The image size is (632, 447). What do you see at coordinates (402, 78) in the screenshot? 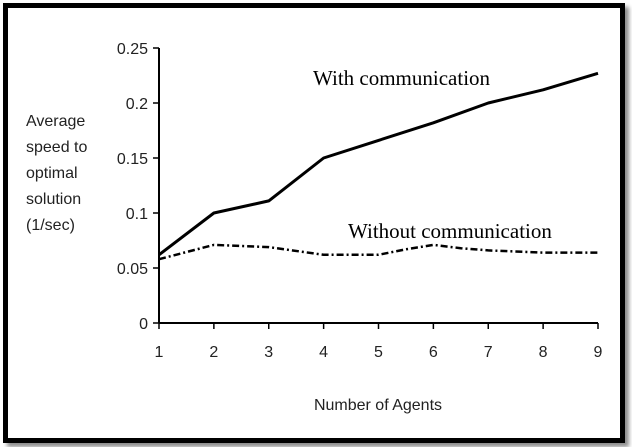
I see `series-label: With communication` at bounding box center [402, 78].